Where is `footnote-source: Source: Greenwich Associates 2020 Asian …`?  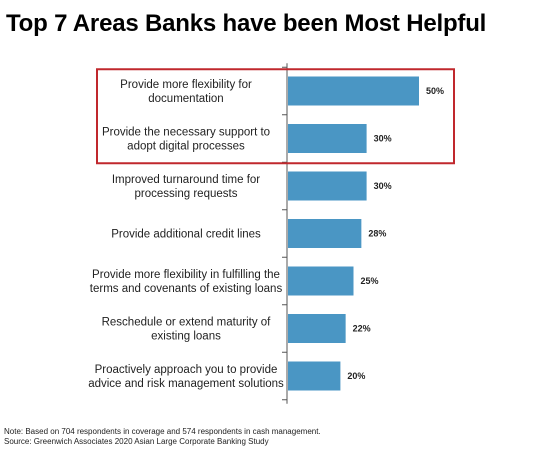
footnote-source: Source: Greenwich Associates 2020 Asian … is located at coordinates (136, 441).